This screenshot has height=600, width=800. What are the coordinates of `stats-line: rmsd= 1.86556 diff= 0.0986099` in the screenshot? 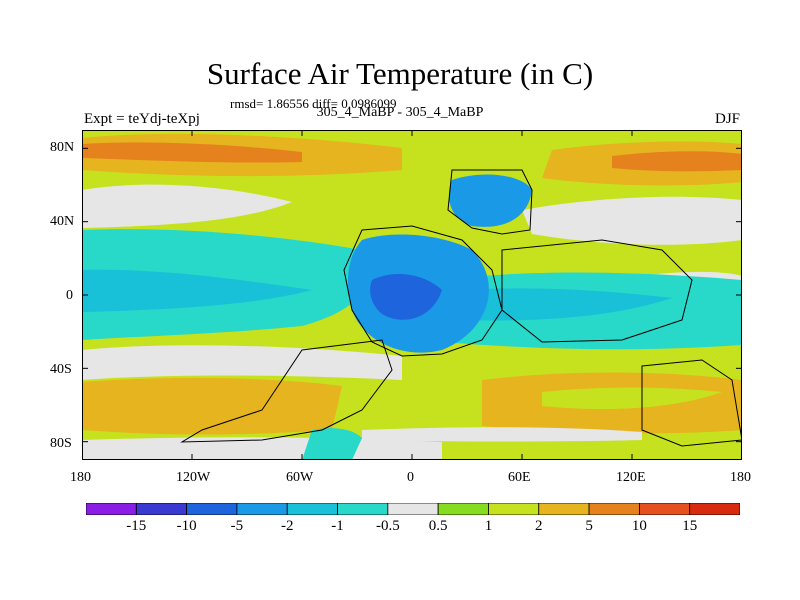 It's located at (313, 103).